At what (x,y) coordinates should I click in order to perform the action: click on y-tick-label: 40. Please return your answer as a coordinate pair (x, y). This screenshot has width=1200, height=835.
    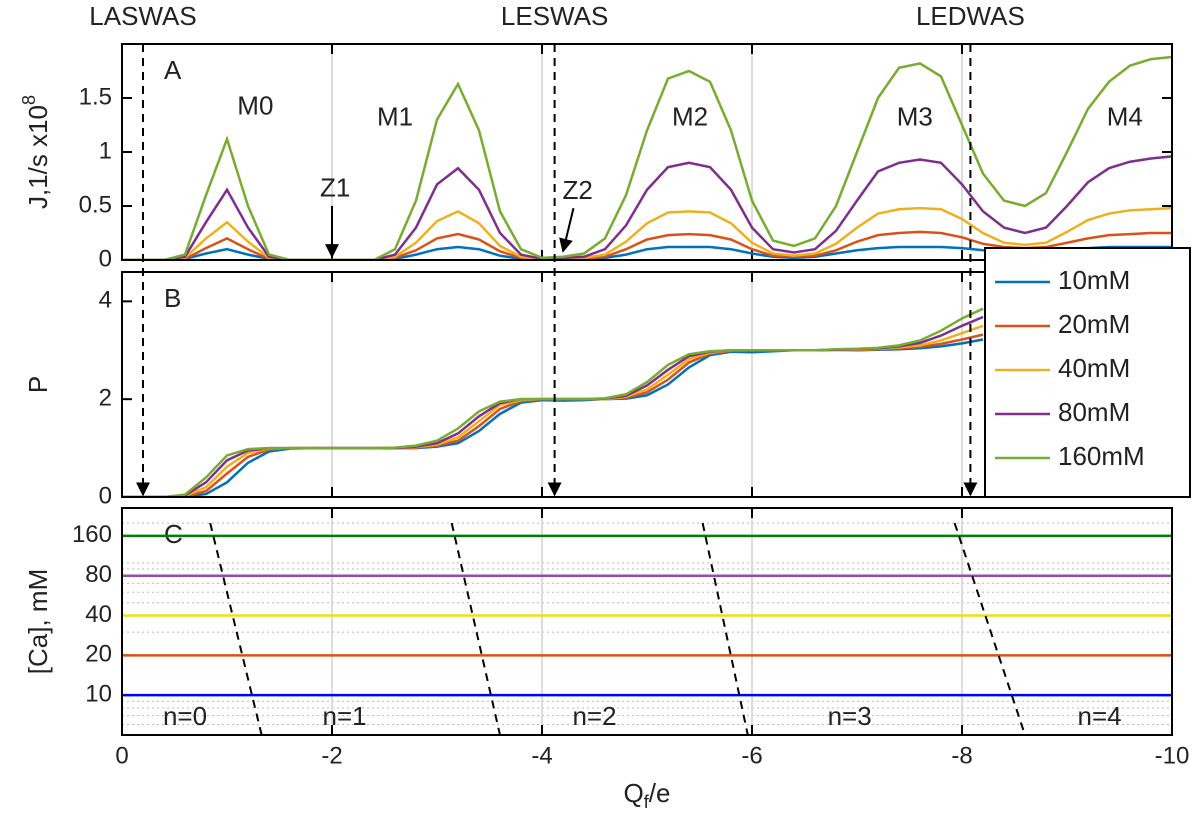
    Looking at the image, I should click on (98, 614).